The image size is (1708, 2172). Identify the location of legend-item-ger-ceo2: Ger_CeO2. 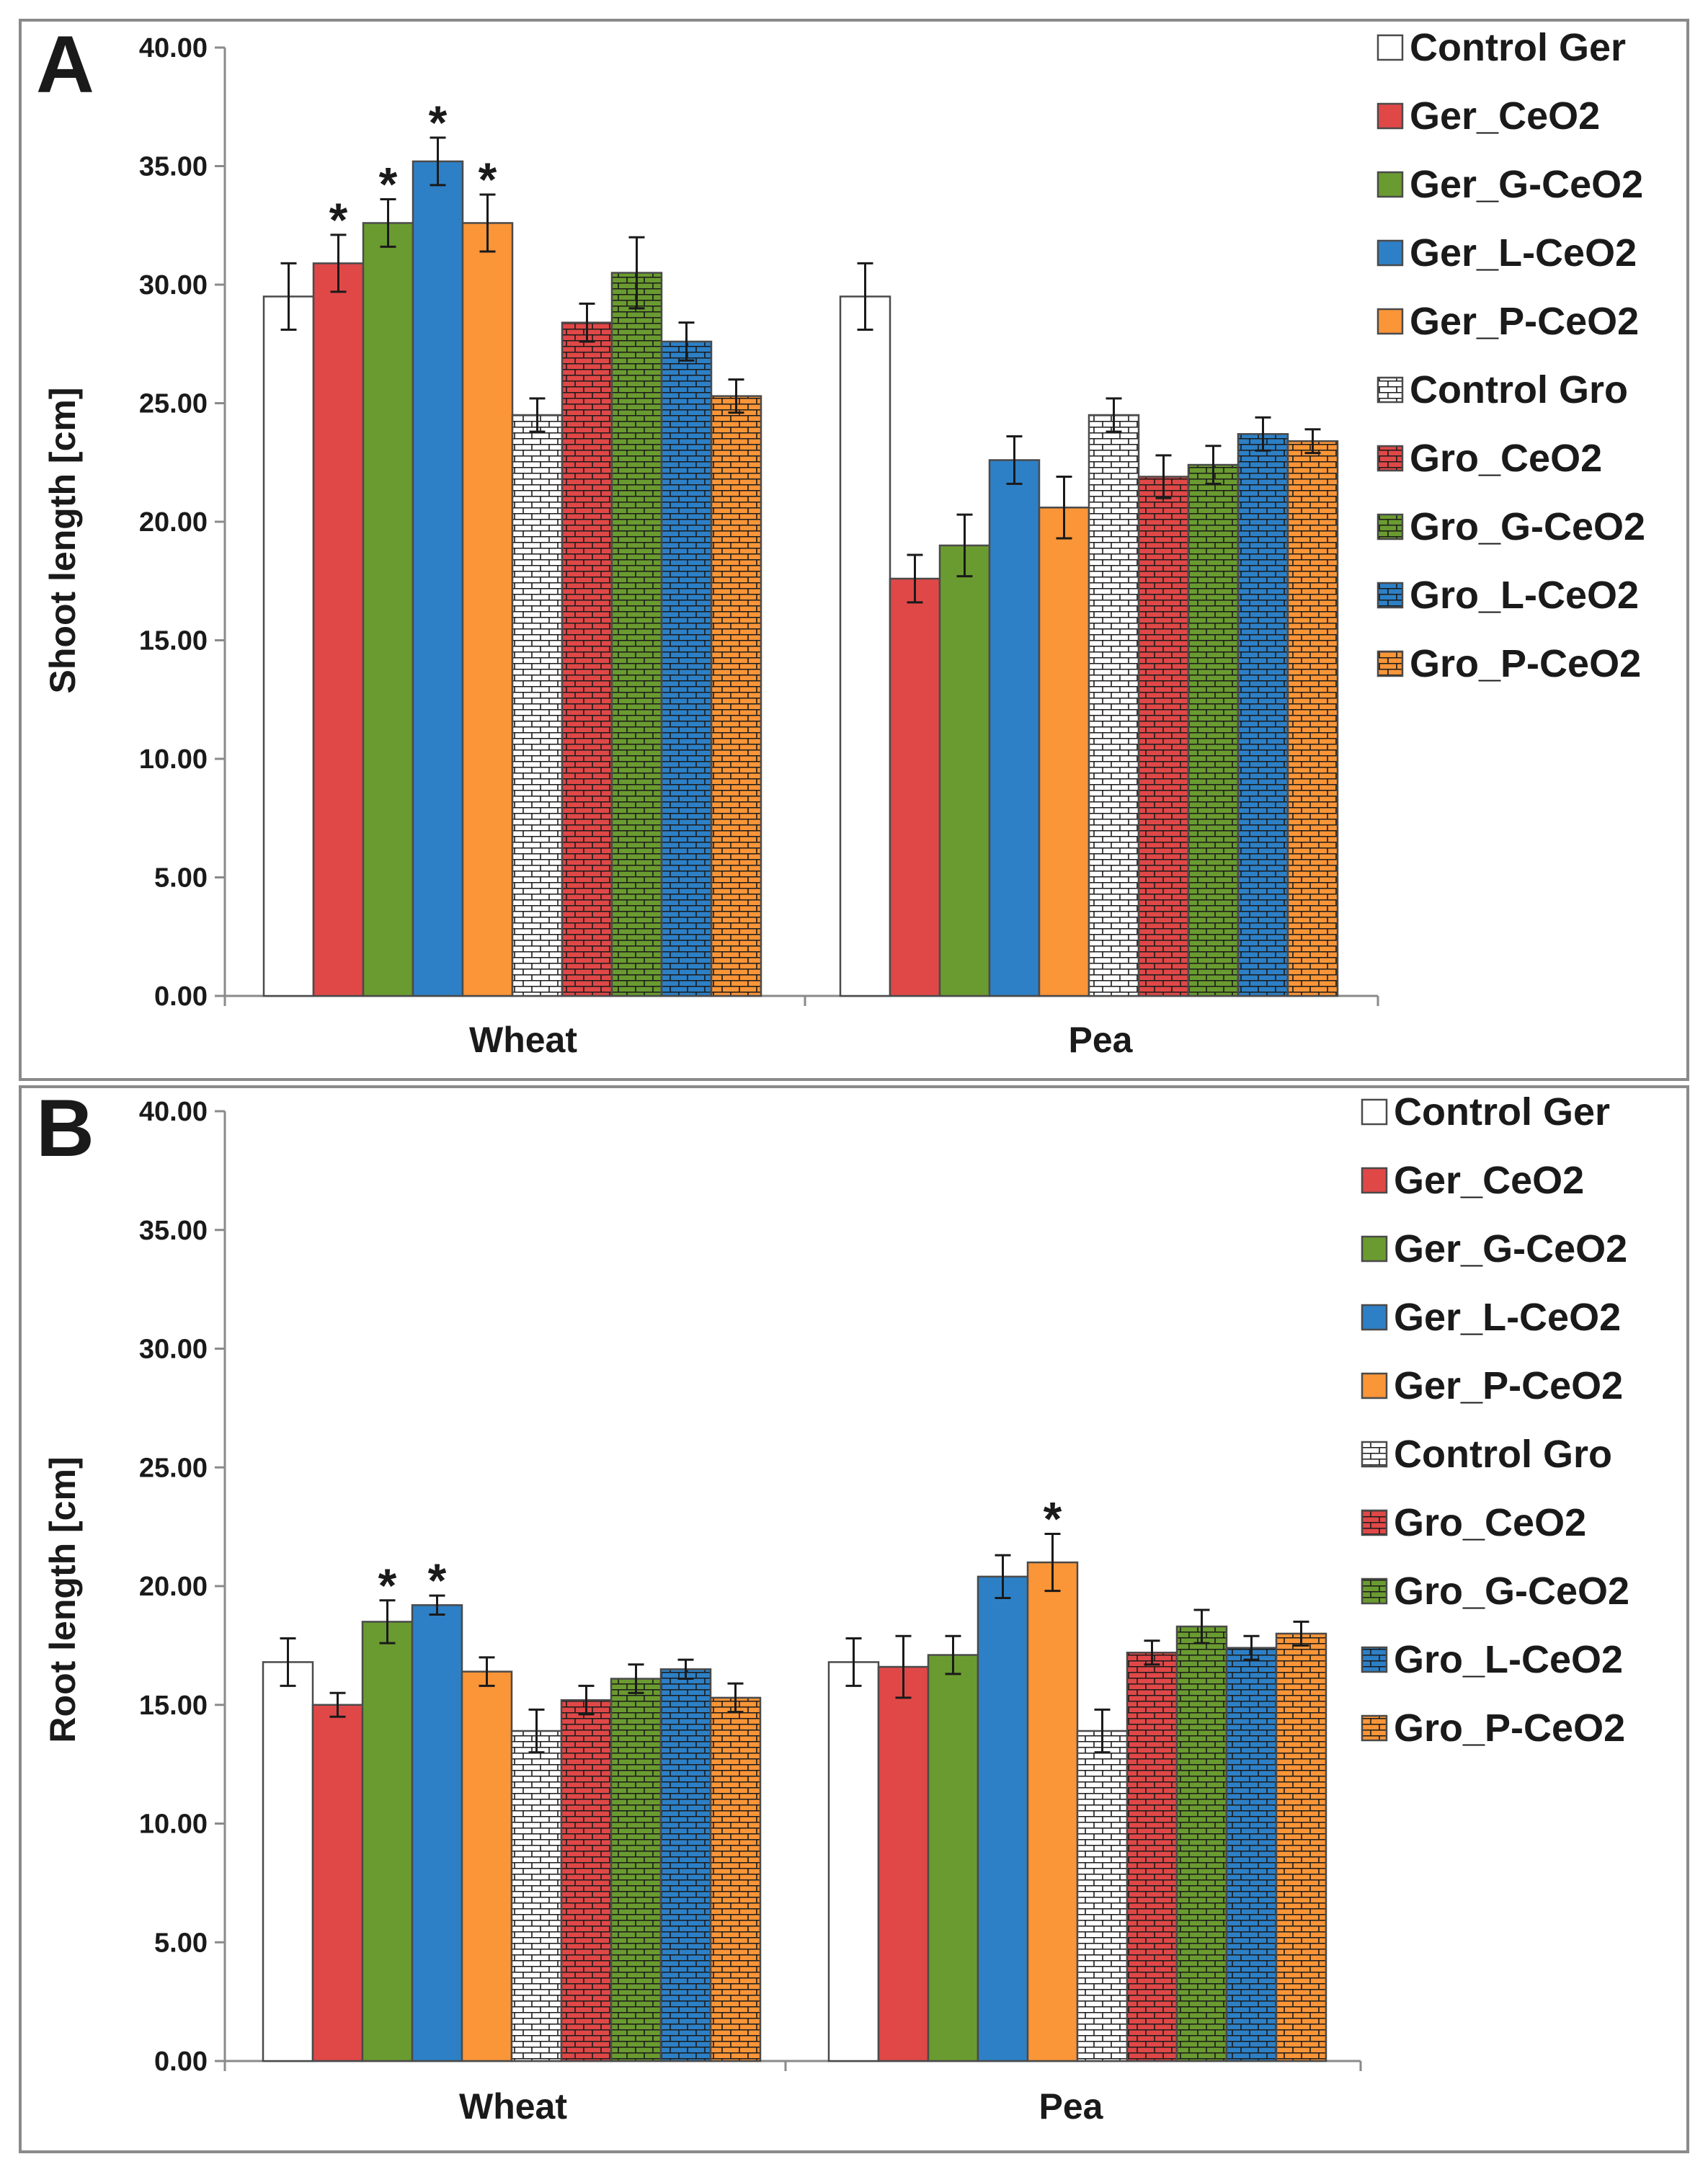
(1488, 116).